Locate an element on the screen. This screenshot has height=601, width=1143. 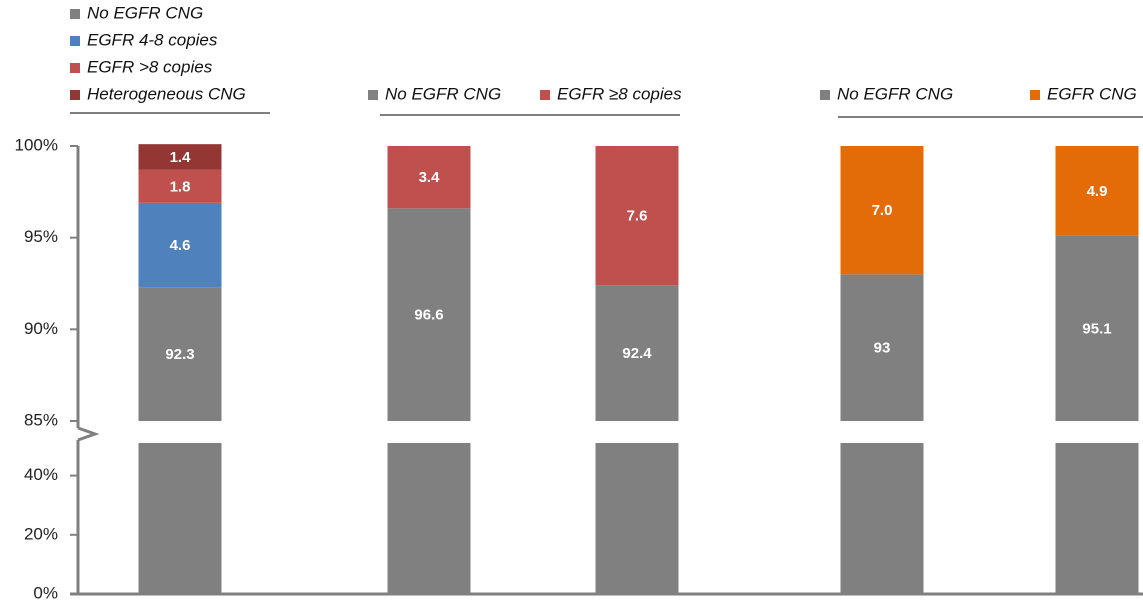
legend-label: EGFR ≥8 copies is located at coordinates (619, 93).